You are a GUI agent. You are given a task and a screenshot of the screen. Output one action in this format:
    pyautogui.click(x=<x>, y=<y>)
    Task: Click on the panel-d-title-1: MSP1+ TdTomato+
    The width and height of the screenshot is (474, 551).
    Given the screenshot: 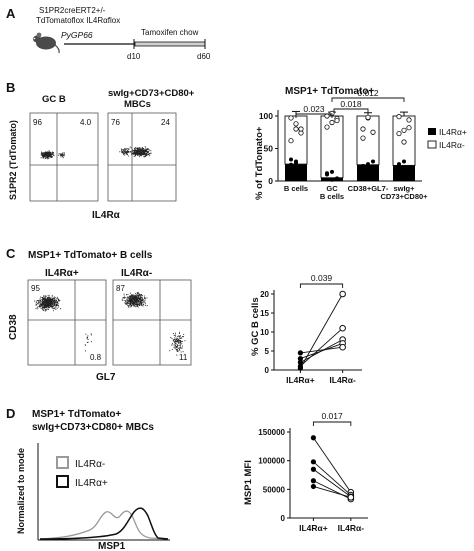 What is the action you would take?
    pyautogui.click(x=76, y=414)
    